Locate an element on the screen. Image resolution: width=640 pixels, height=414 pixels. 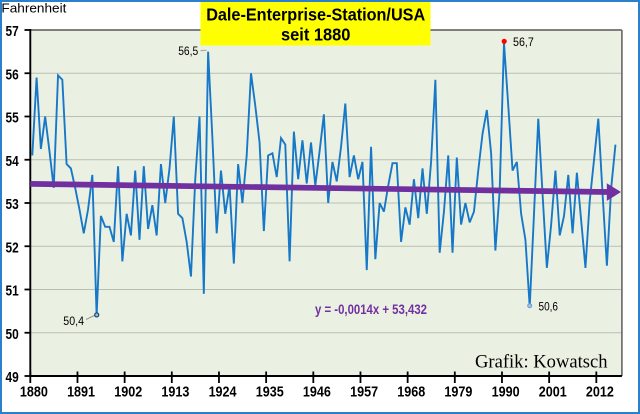
svg-text: 57 is located at coordinates (12, 31).